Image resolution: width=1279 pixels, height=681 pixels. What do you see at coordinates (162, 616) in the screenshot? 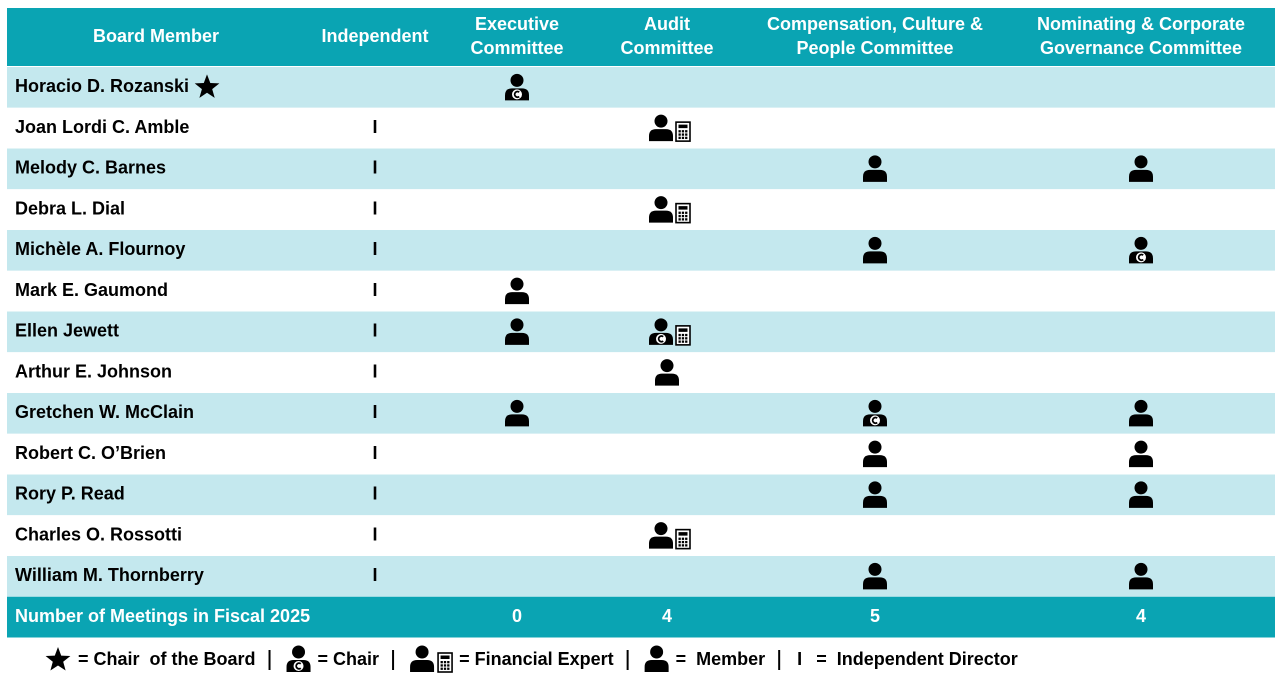
I see `footer-label: Number of Meetings in Fiscal 2025` at bounding box center [162, 616].